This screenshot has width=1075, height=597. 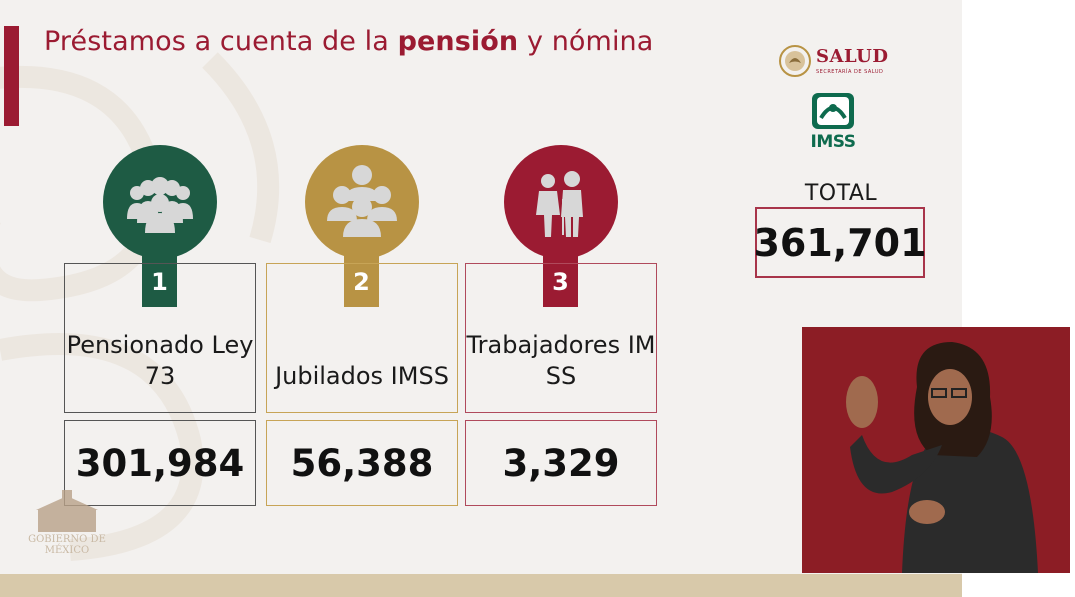 I want to click on card-jubilados-imss: 2 Jubilados IMSS 56,388, so click(x=362, y=327).